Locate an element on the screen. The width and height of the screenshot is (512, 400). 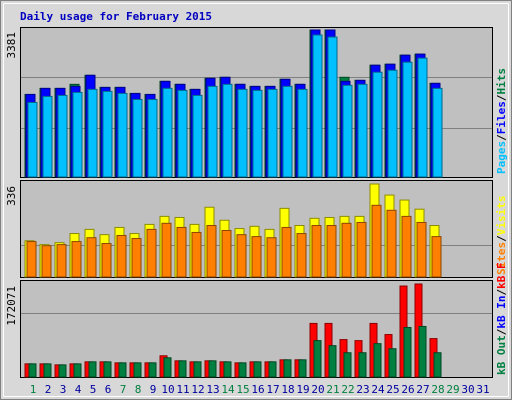
legend-entry: kB F is located at coordinates (501, 275).